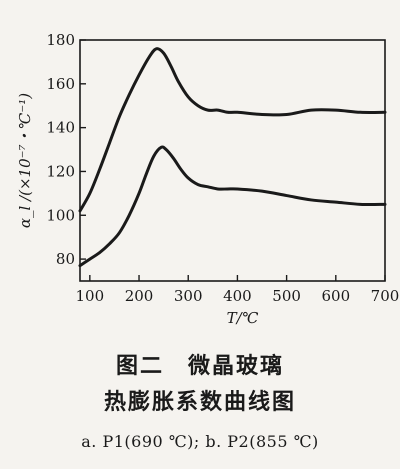  I want to click on x-tick-label: 500, so click(286, 296).